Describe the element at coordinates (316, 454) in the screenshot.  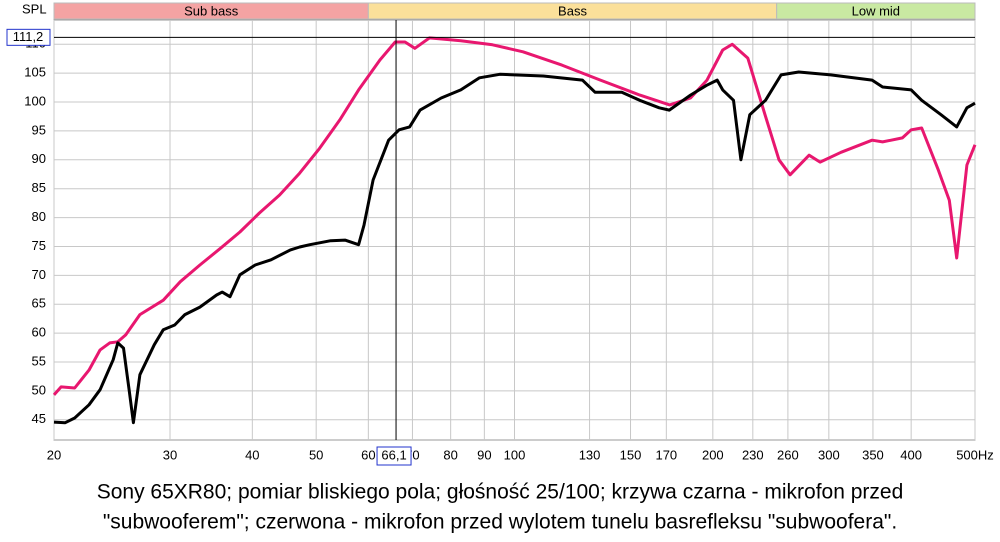
I see `x-tick-label: 50` at that location.